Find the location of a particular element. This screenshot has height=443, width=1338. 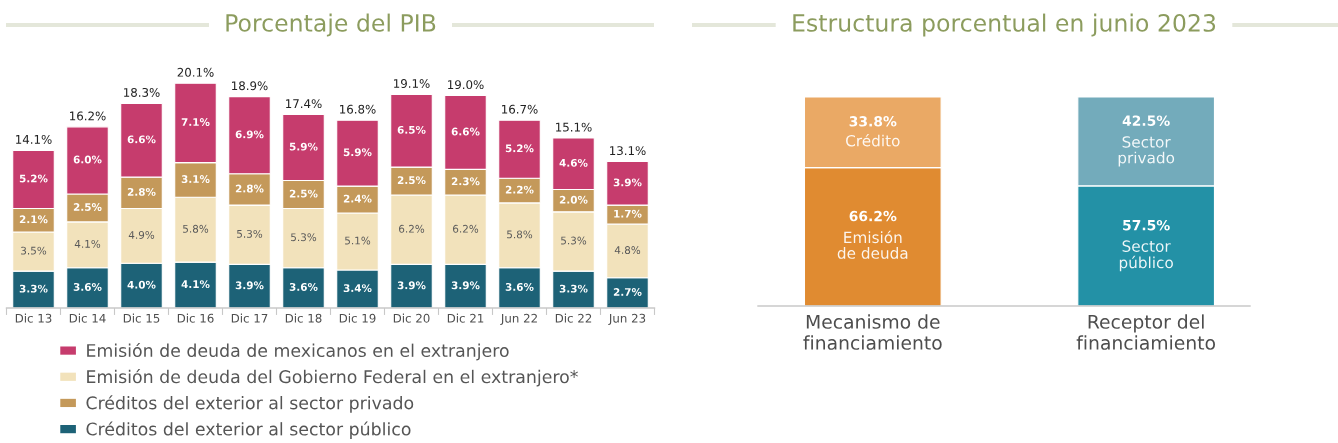

total-label: 16.7% is located at coordinates (520, 109).